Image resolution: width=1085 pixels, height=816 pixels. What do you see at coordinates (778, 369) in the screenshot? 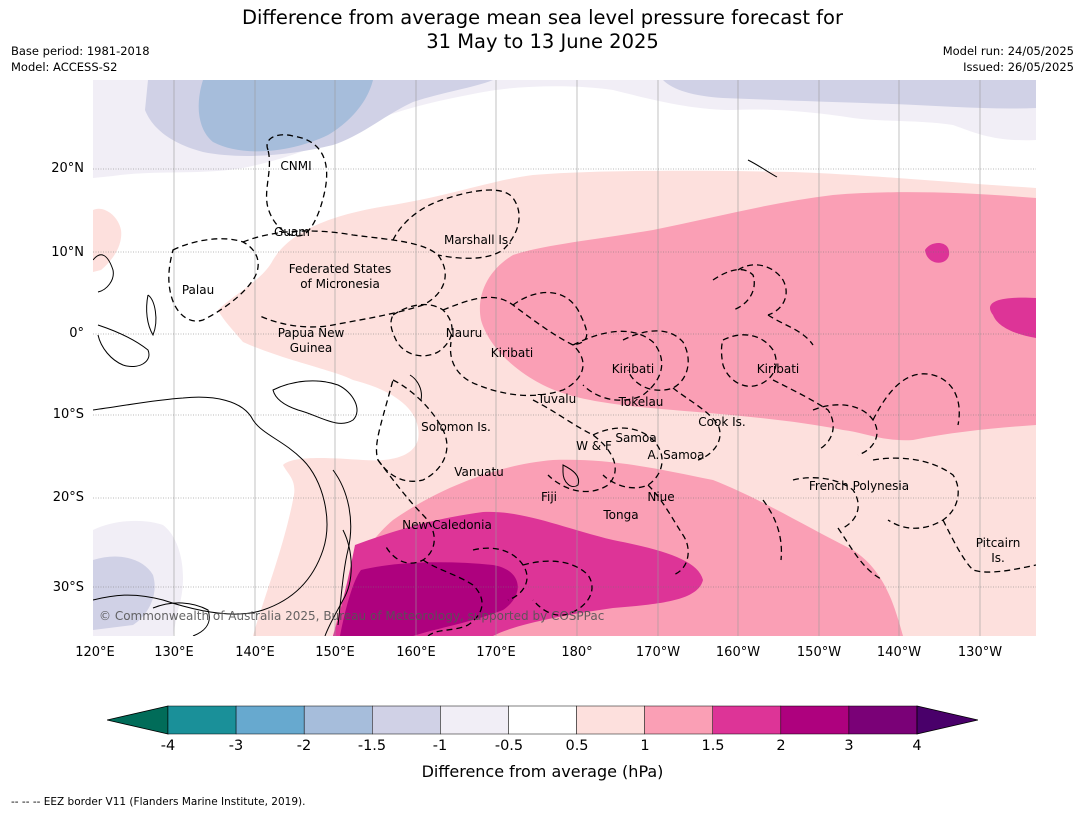
I see `region-label-kiribati-east: Kiribati` at bounding box center [778, 369].